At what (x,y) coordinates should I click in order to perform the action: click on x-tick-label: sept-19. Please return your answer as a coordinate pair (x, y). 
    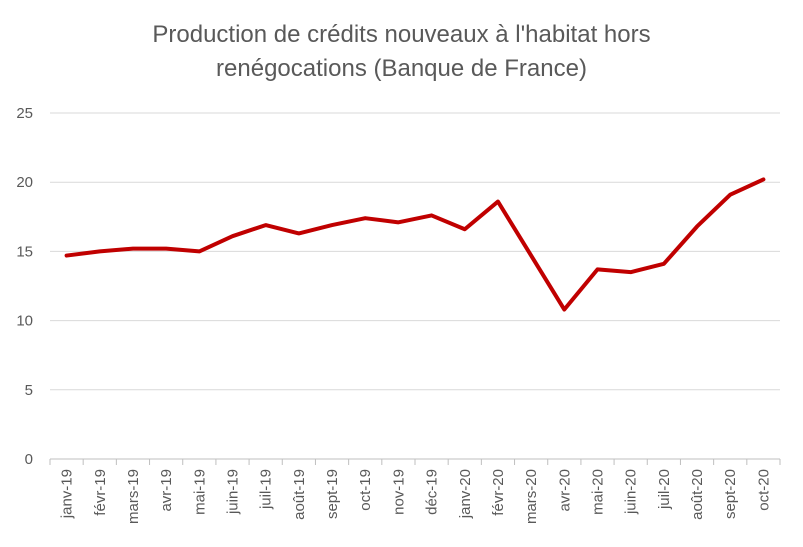
    Looking at the image, I should click on (332, 494).